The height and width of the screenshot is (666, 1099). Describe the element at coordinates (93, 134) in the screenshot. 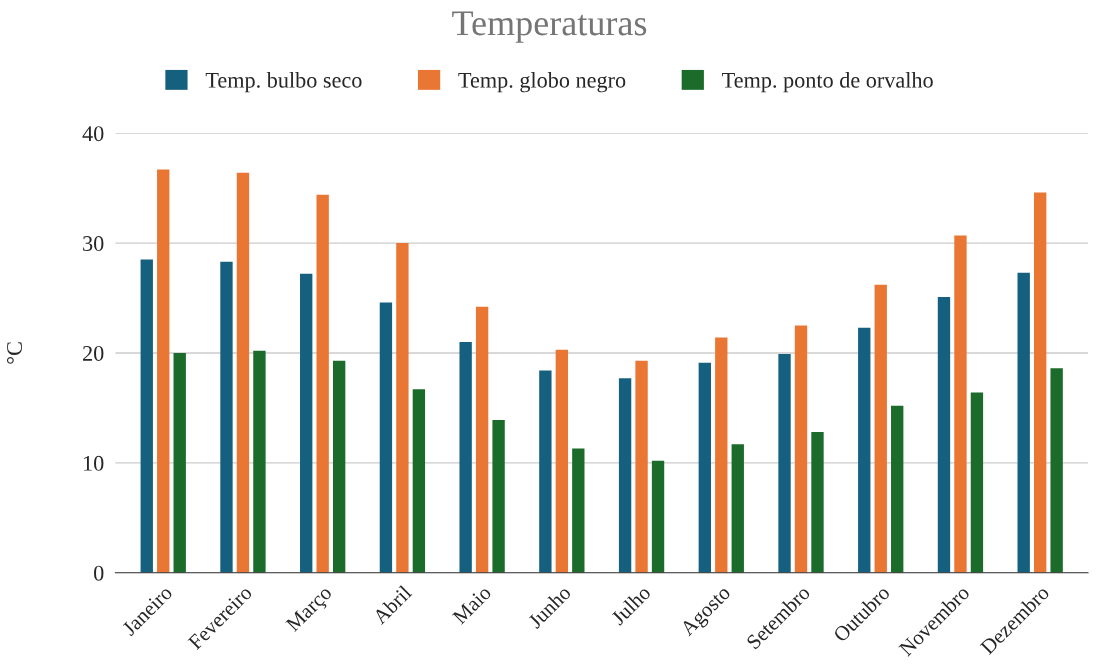

I see `y-tick-label: 40` at that location.